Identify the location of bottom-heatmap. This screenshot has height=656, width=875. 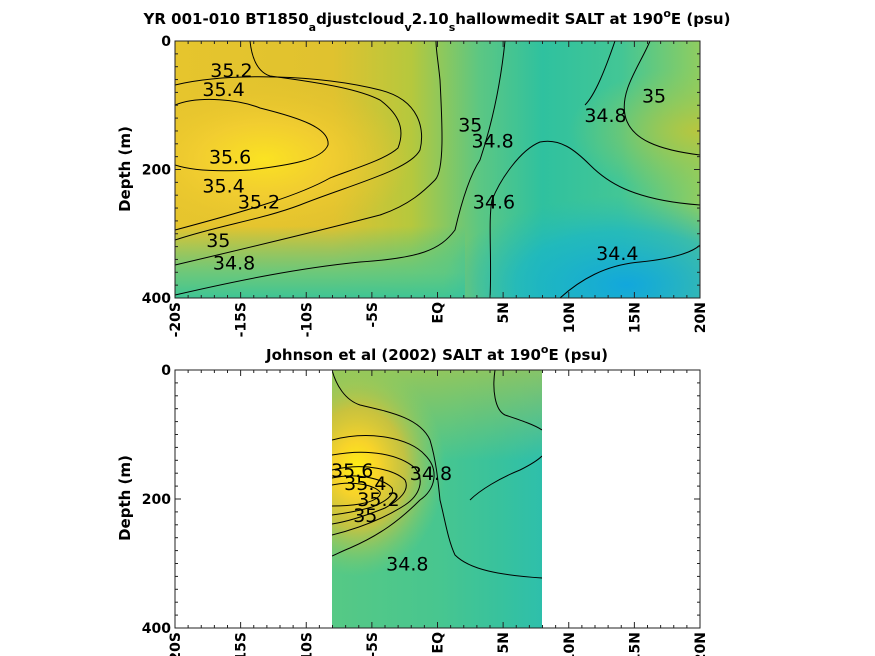
(437, 499).